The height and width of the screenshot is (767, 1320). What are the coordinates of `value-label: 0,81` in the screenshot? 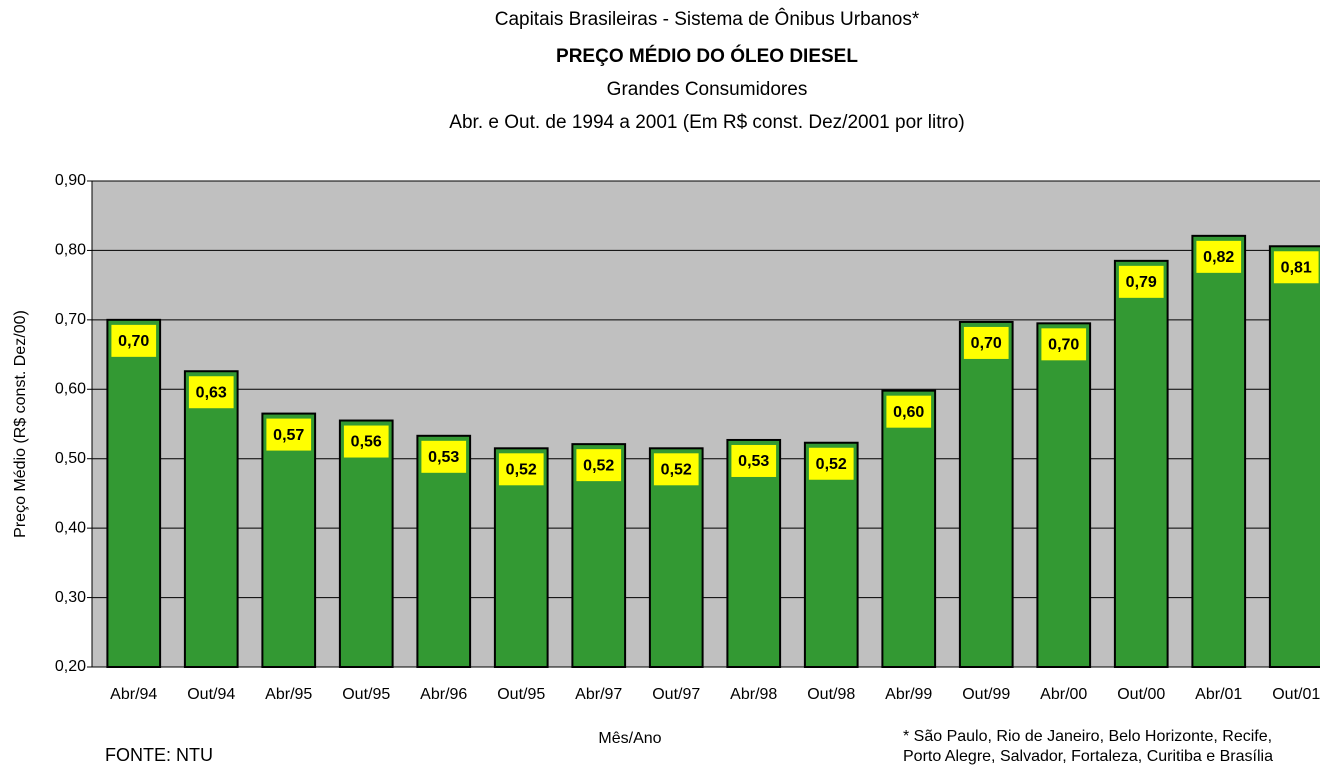 It's located at (1296, 267).